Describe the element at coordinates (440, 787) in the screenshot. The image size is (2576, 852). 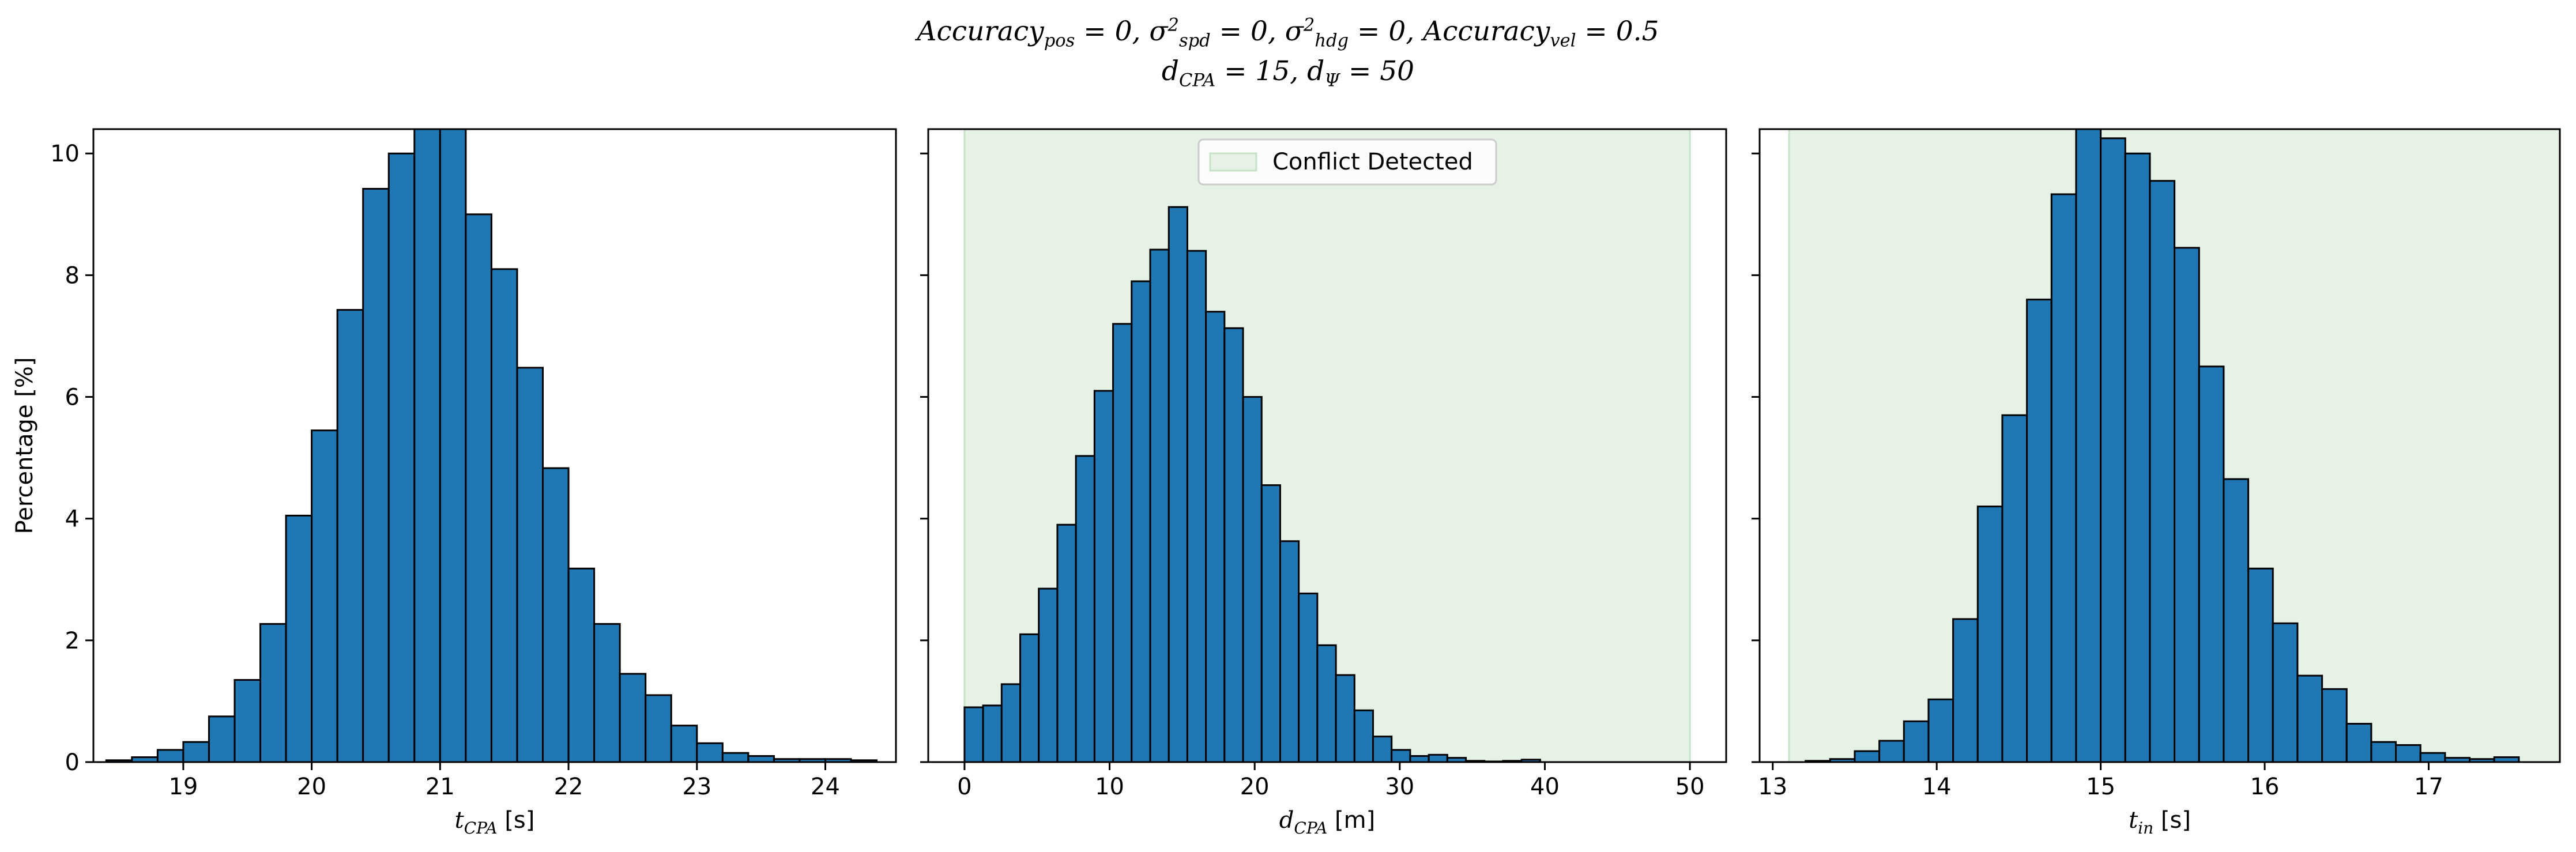
I see `x-tick-label: 21` at that location.